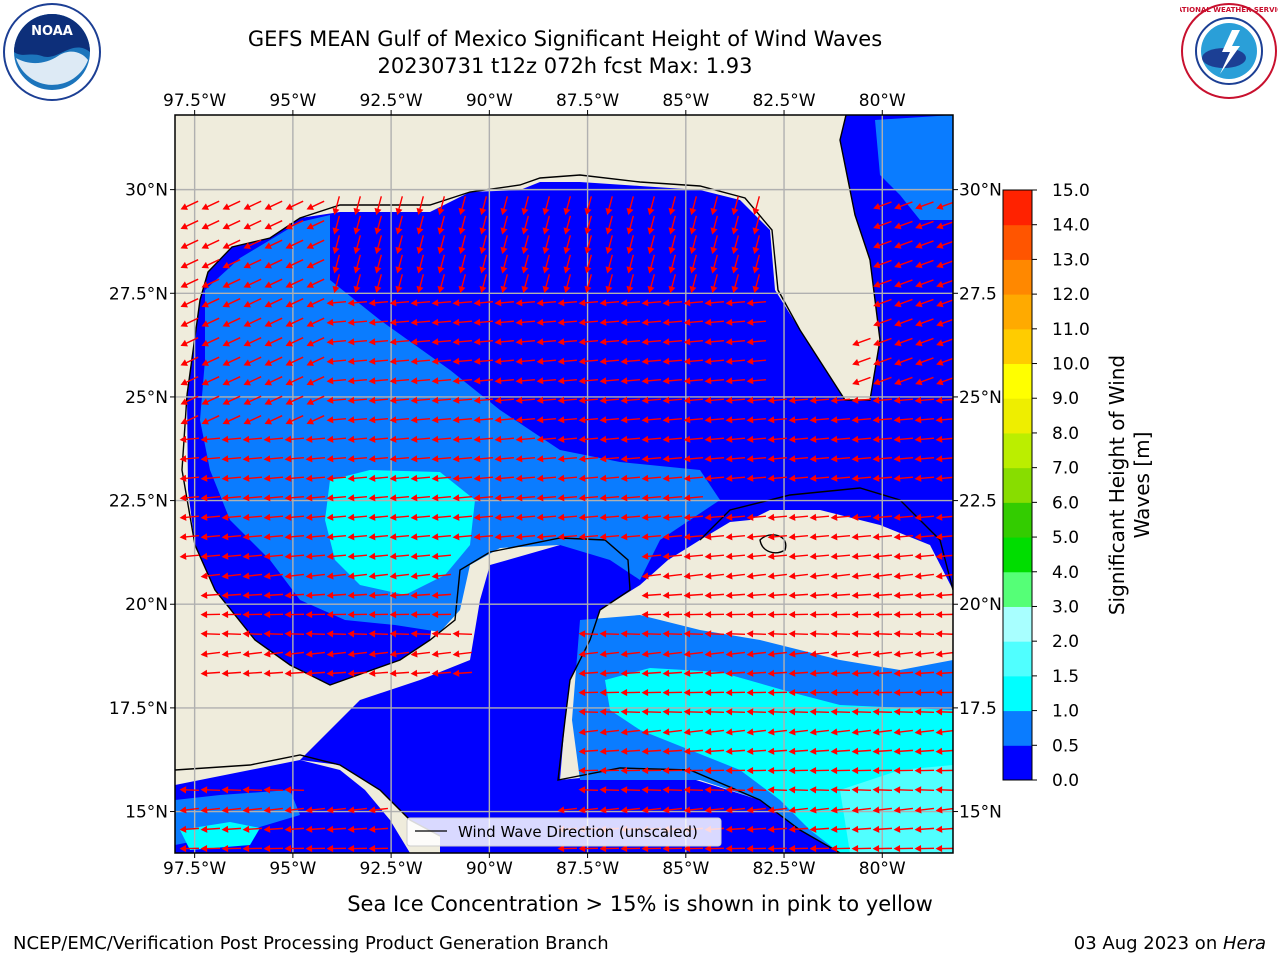 The image size is (1280, 960). Describe the element at coordinates (1065, 573) in the screenshot. I see `colorbar-tick-label: 4.0` at that location.